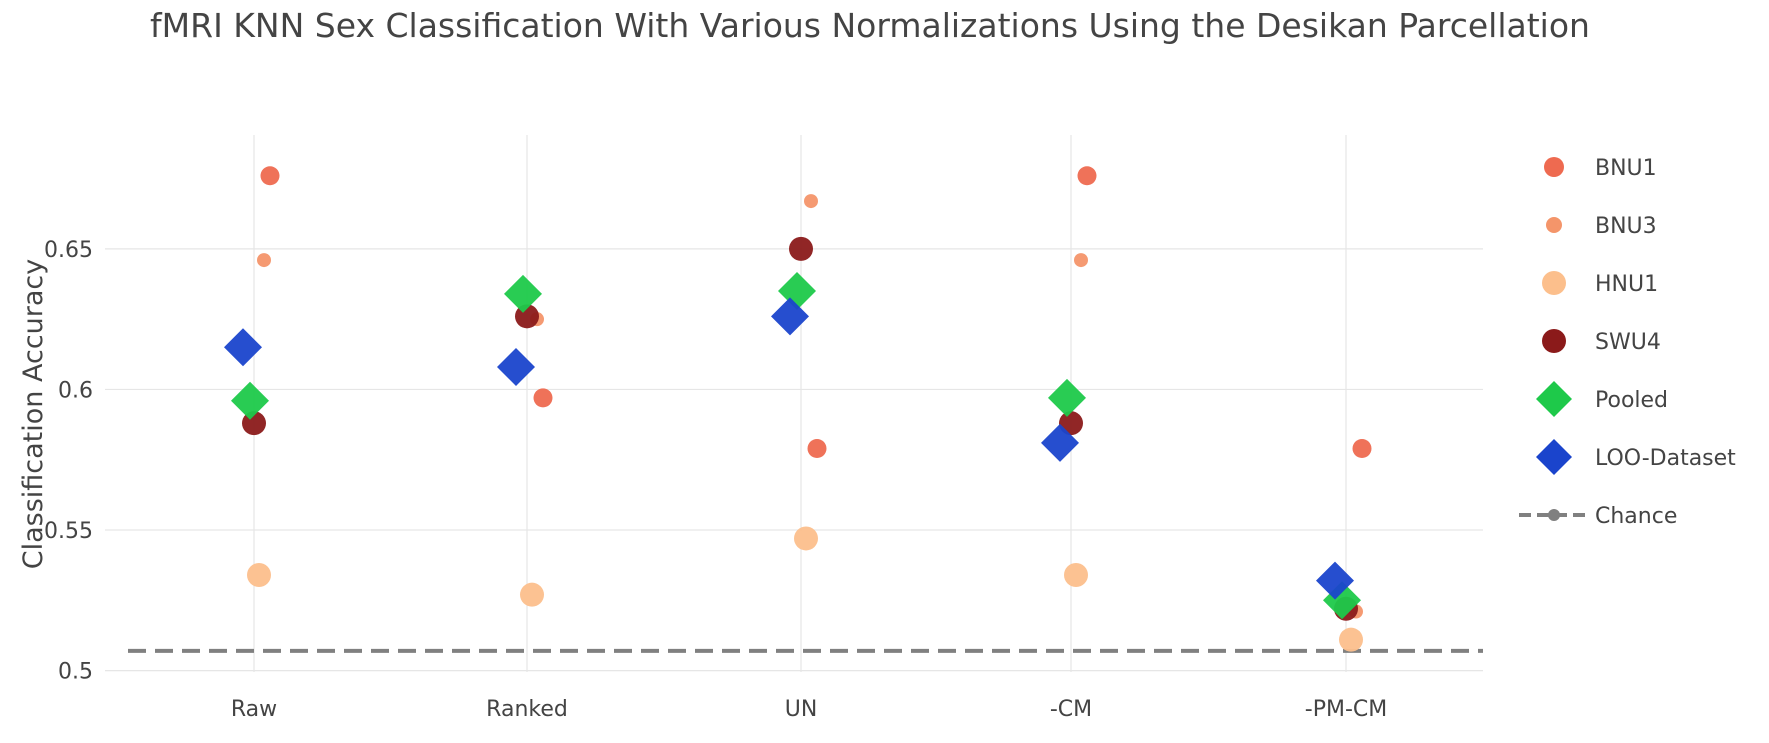  Describe the element at coordinates (1087, 176) in the screenshot. I see `point-bnu1-cm` at that location.